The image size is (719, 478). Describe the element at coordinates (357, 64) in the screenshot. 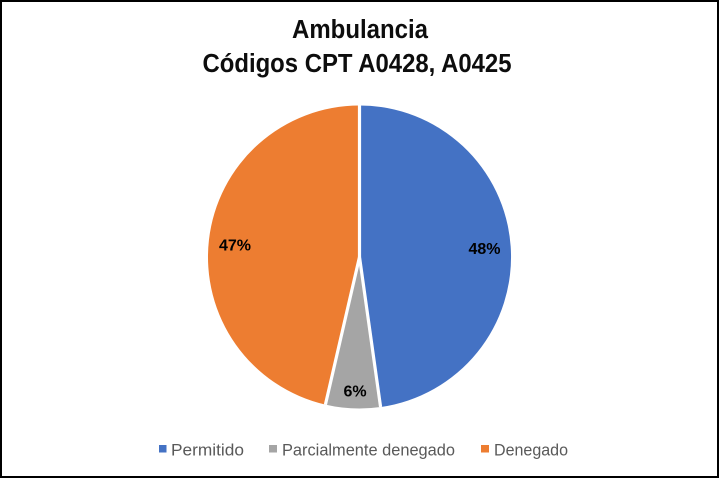

I see `svg-text: Códigos CPT A0428, A0425` at that location.